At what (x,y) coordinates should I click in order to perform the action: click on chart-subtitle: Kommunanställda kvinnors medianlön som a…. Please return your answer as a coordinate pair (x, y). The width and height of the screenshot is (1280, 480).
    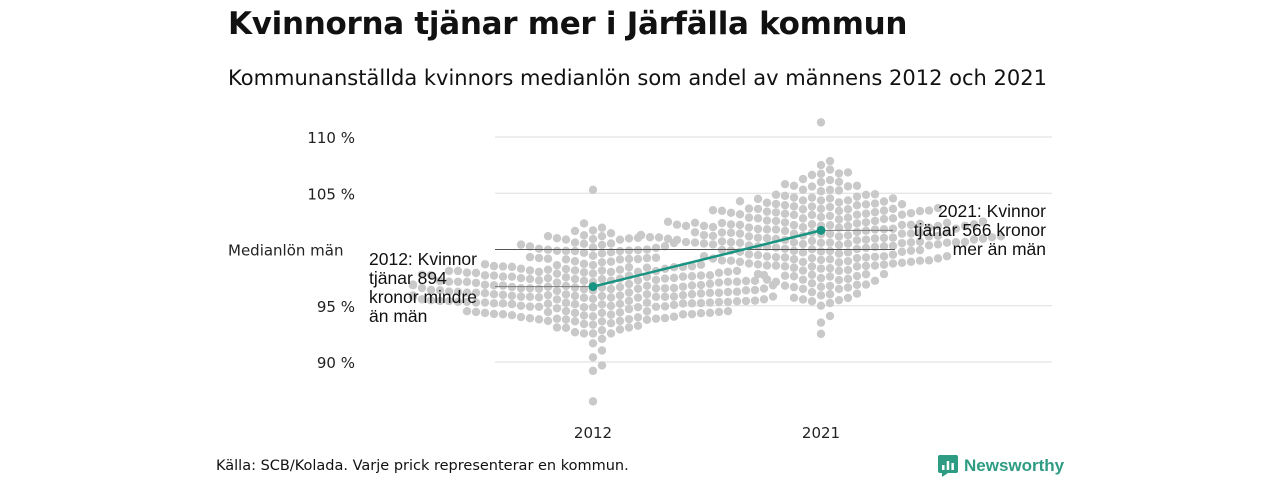
    Looking at the image, I should click on (637, 78).